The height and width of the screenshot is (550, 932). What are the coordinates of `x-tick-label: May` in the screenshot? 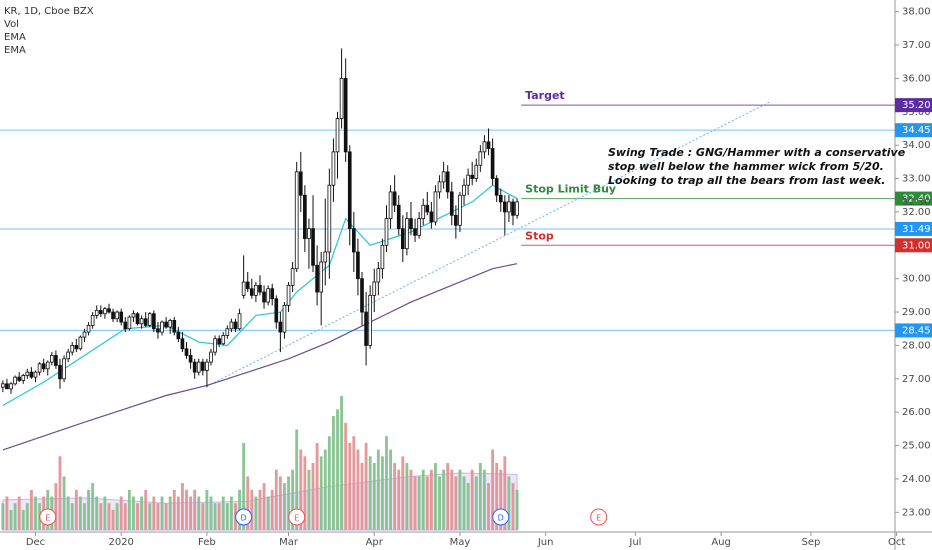 It's located at (460, 542).